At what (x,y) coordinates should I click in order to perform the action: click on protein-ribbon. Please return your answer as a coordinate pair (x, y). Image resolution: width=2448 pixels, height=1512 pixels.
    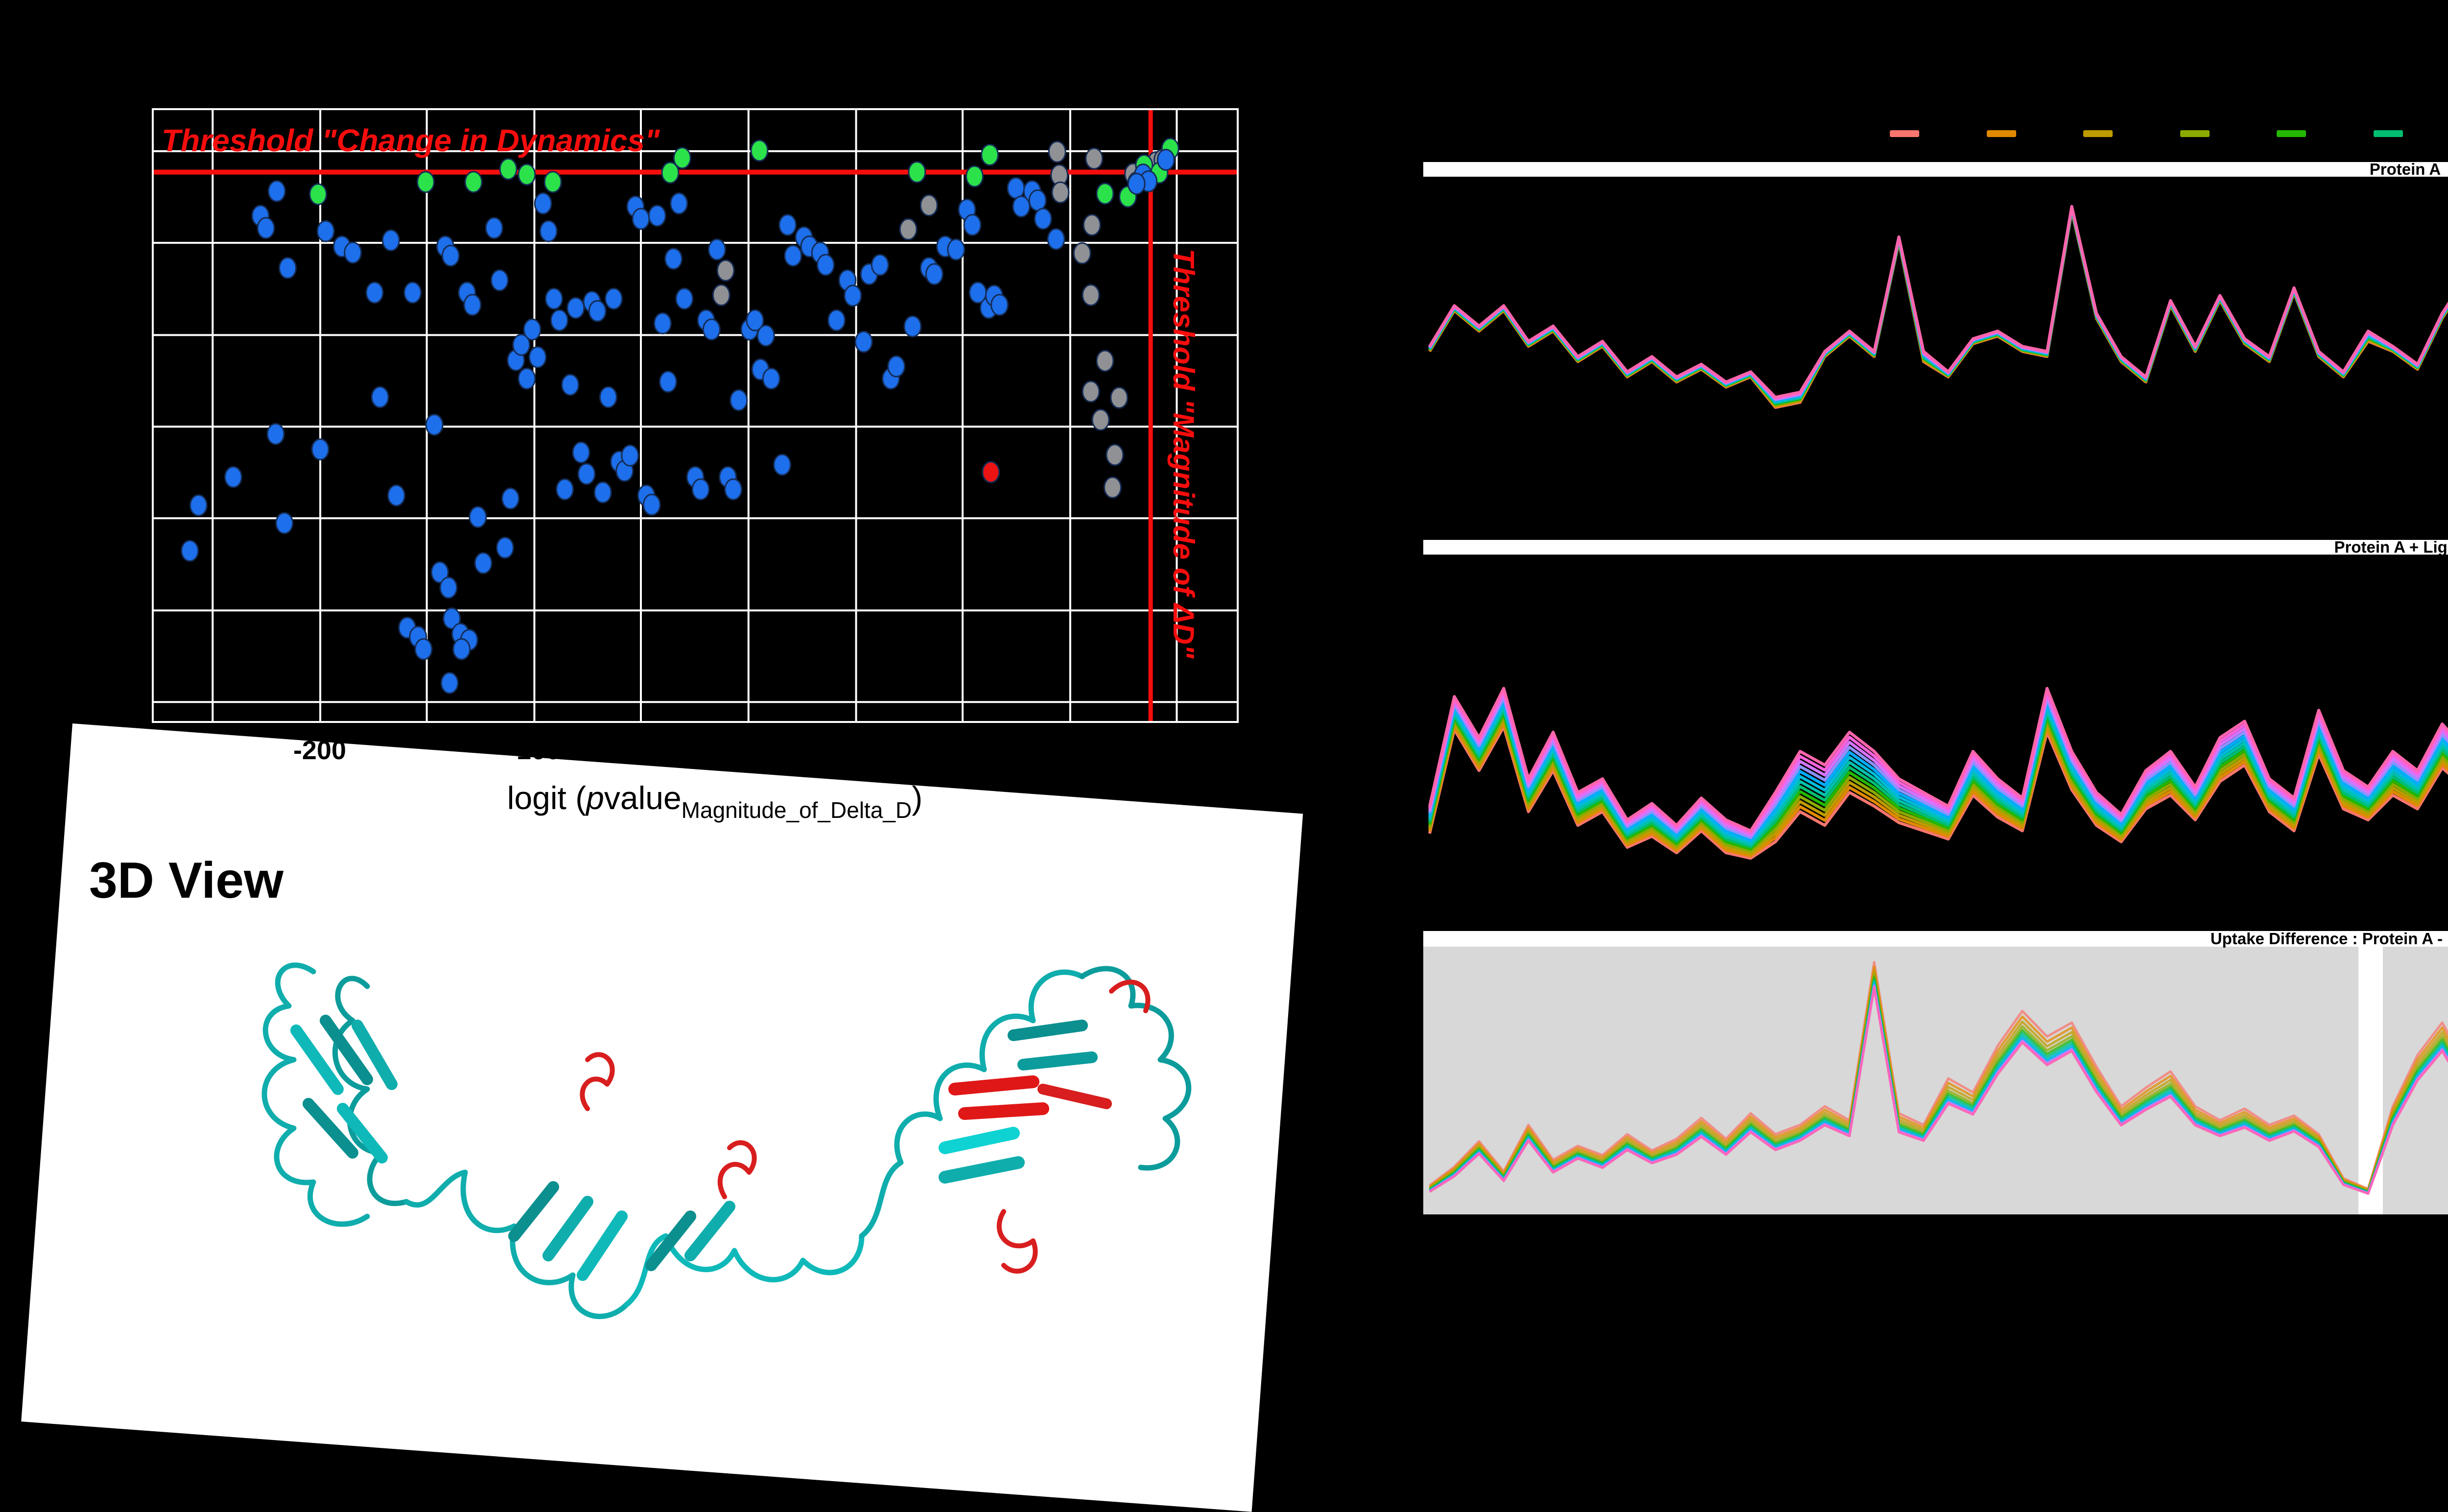
    Looking at the image, I should click on (715, 1136).